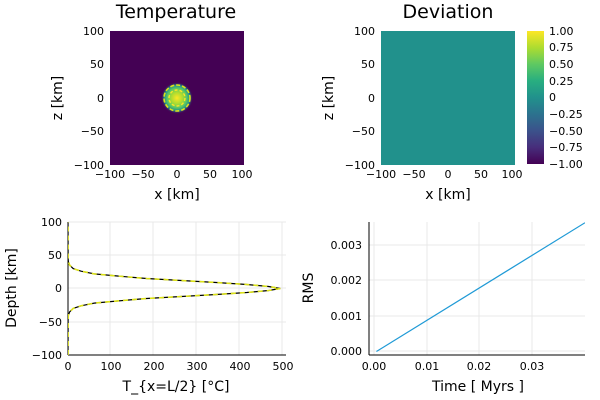 This screenshot has width=600, height=400. What do you see at coordinates (47, 289) in the screenshot?
I see `panel-c-yticks: 100 50 0 −50 −100` at bounding box center [47, 289].